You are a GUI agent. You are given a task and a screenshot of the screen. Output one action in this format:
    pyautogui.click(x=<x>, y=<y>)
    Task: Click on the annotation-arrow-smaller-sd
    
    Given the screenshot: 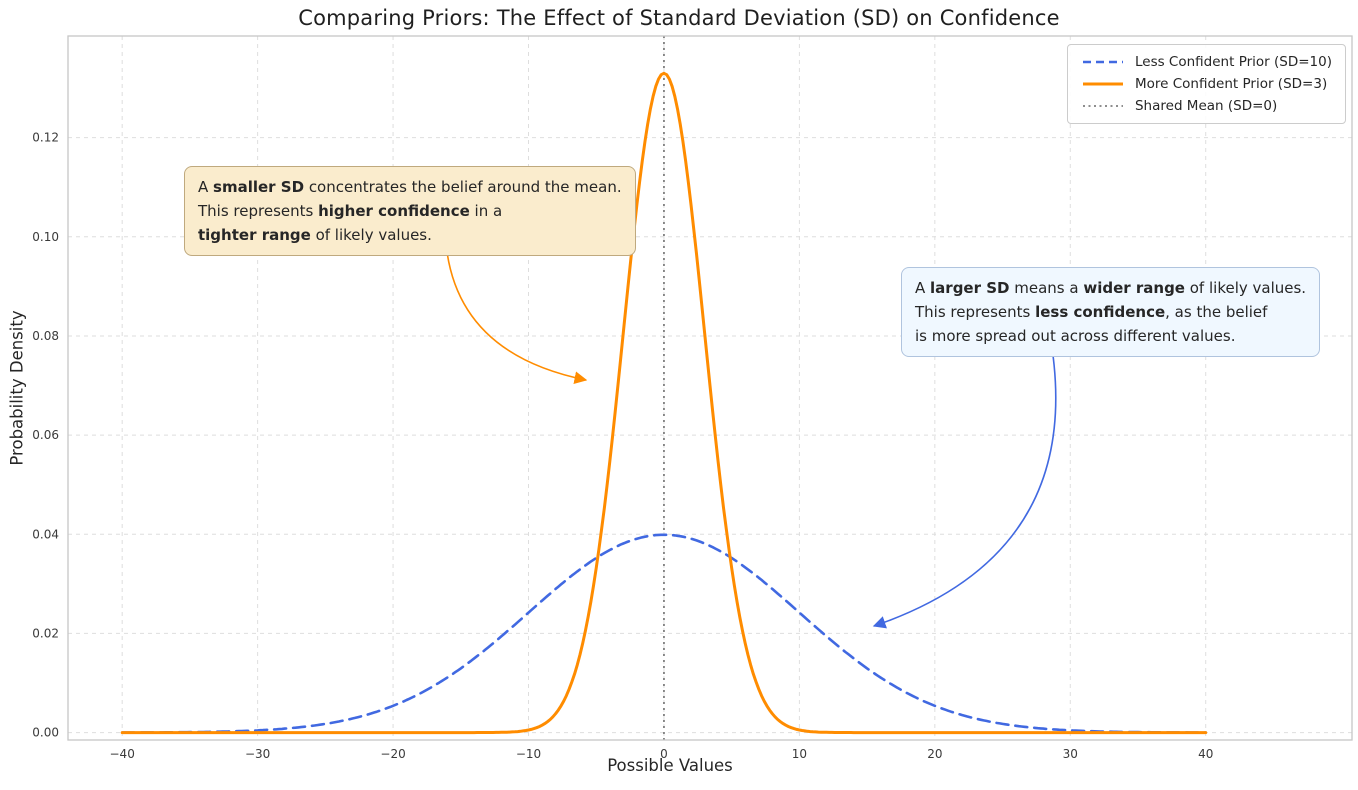 What is the action you would take?
    pyautogui.click(x=517, y=317)
    